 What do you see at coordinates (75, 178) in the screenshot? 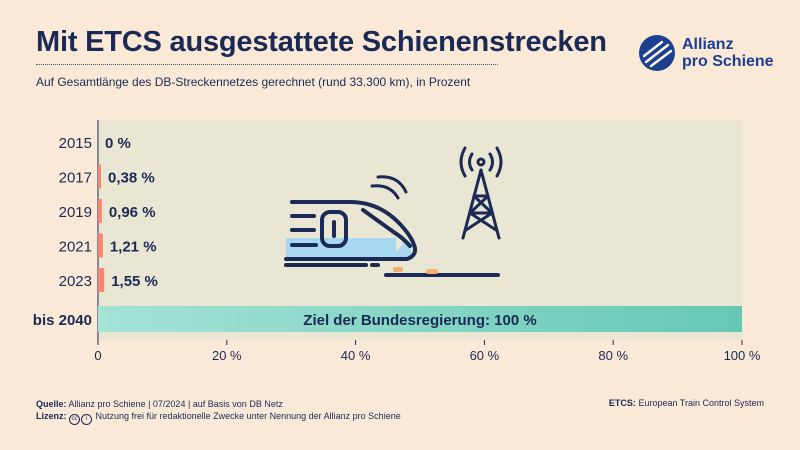
I see `category-label: 2017` at bounding box center [75, 178].